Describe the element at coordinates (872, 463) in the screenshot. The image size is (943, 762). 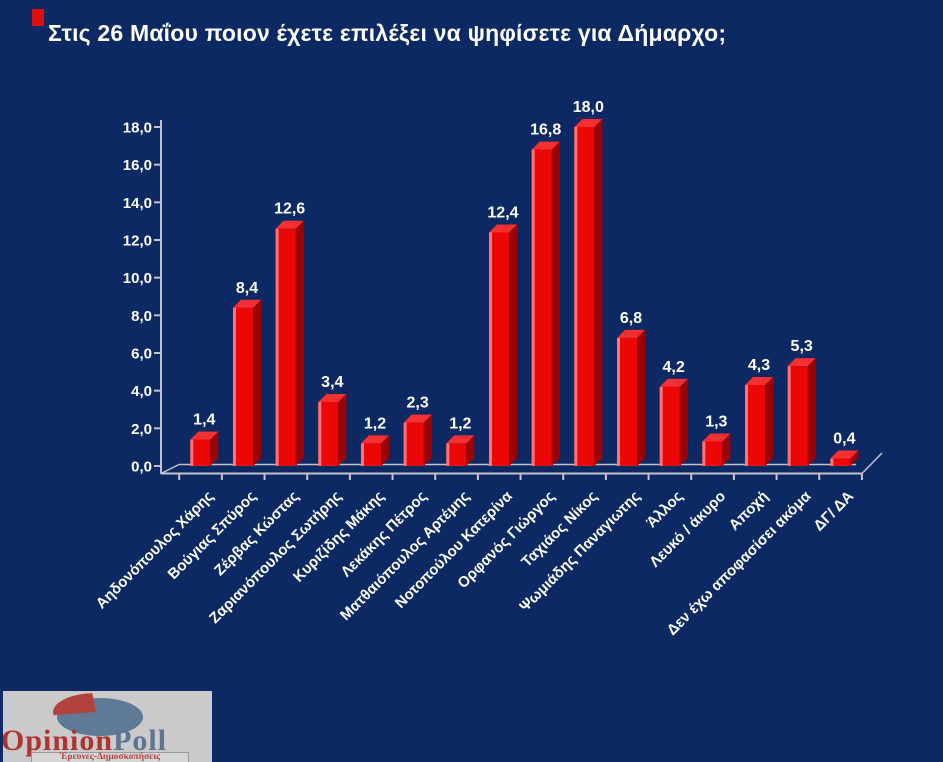
I see `floor-right-edge` at that location.